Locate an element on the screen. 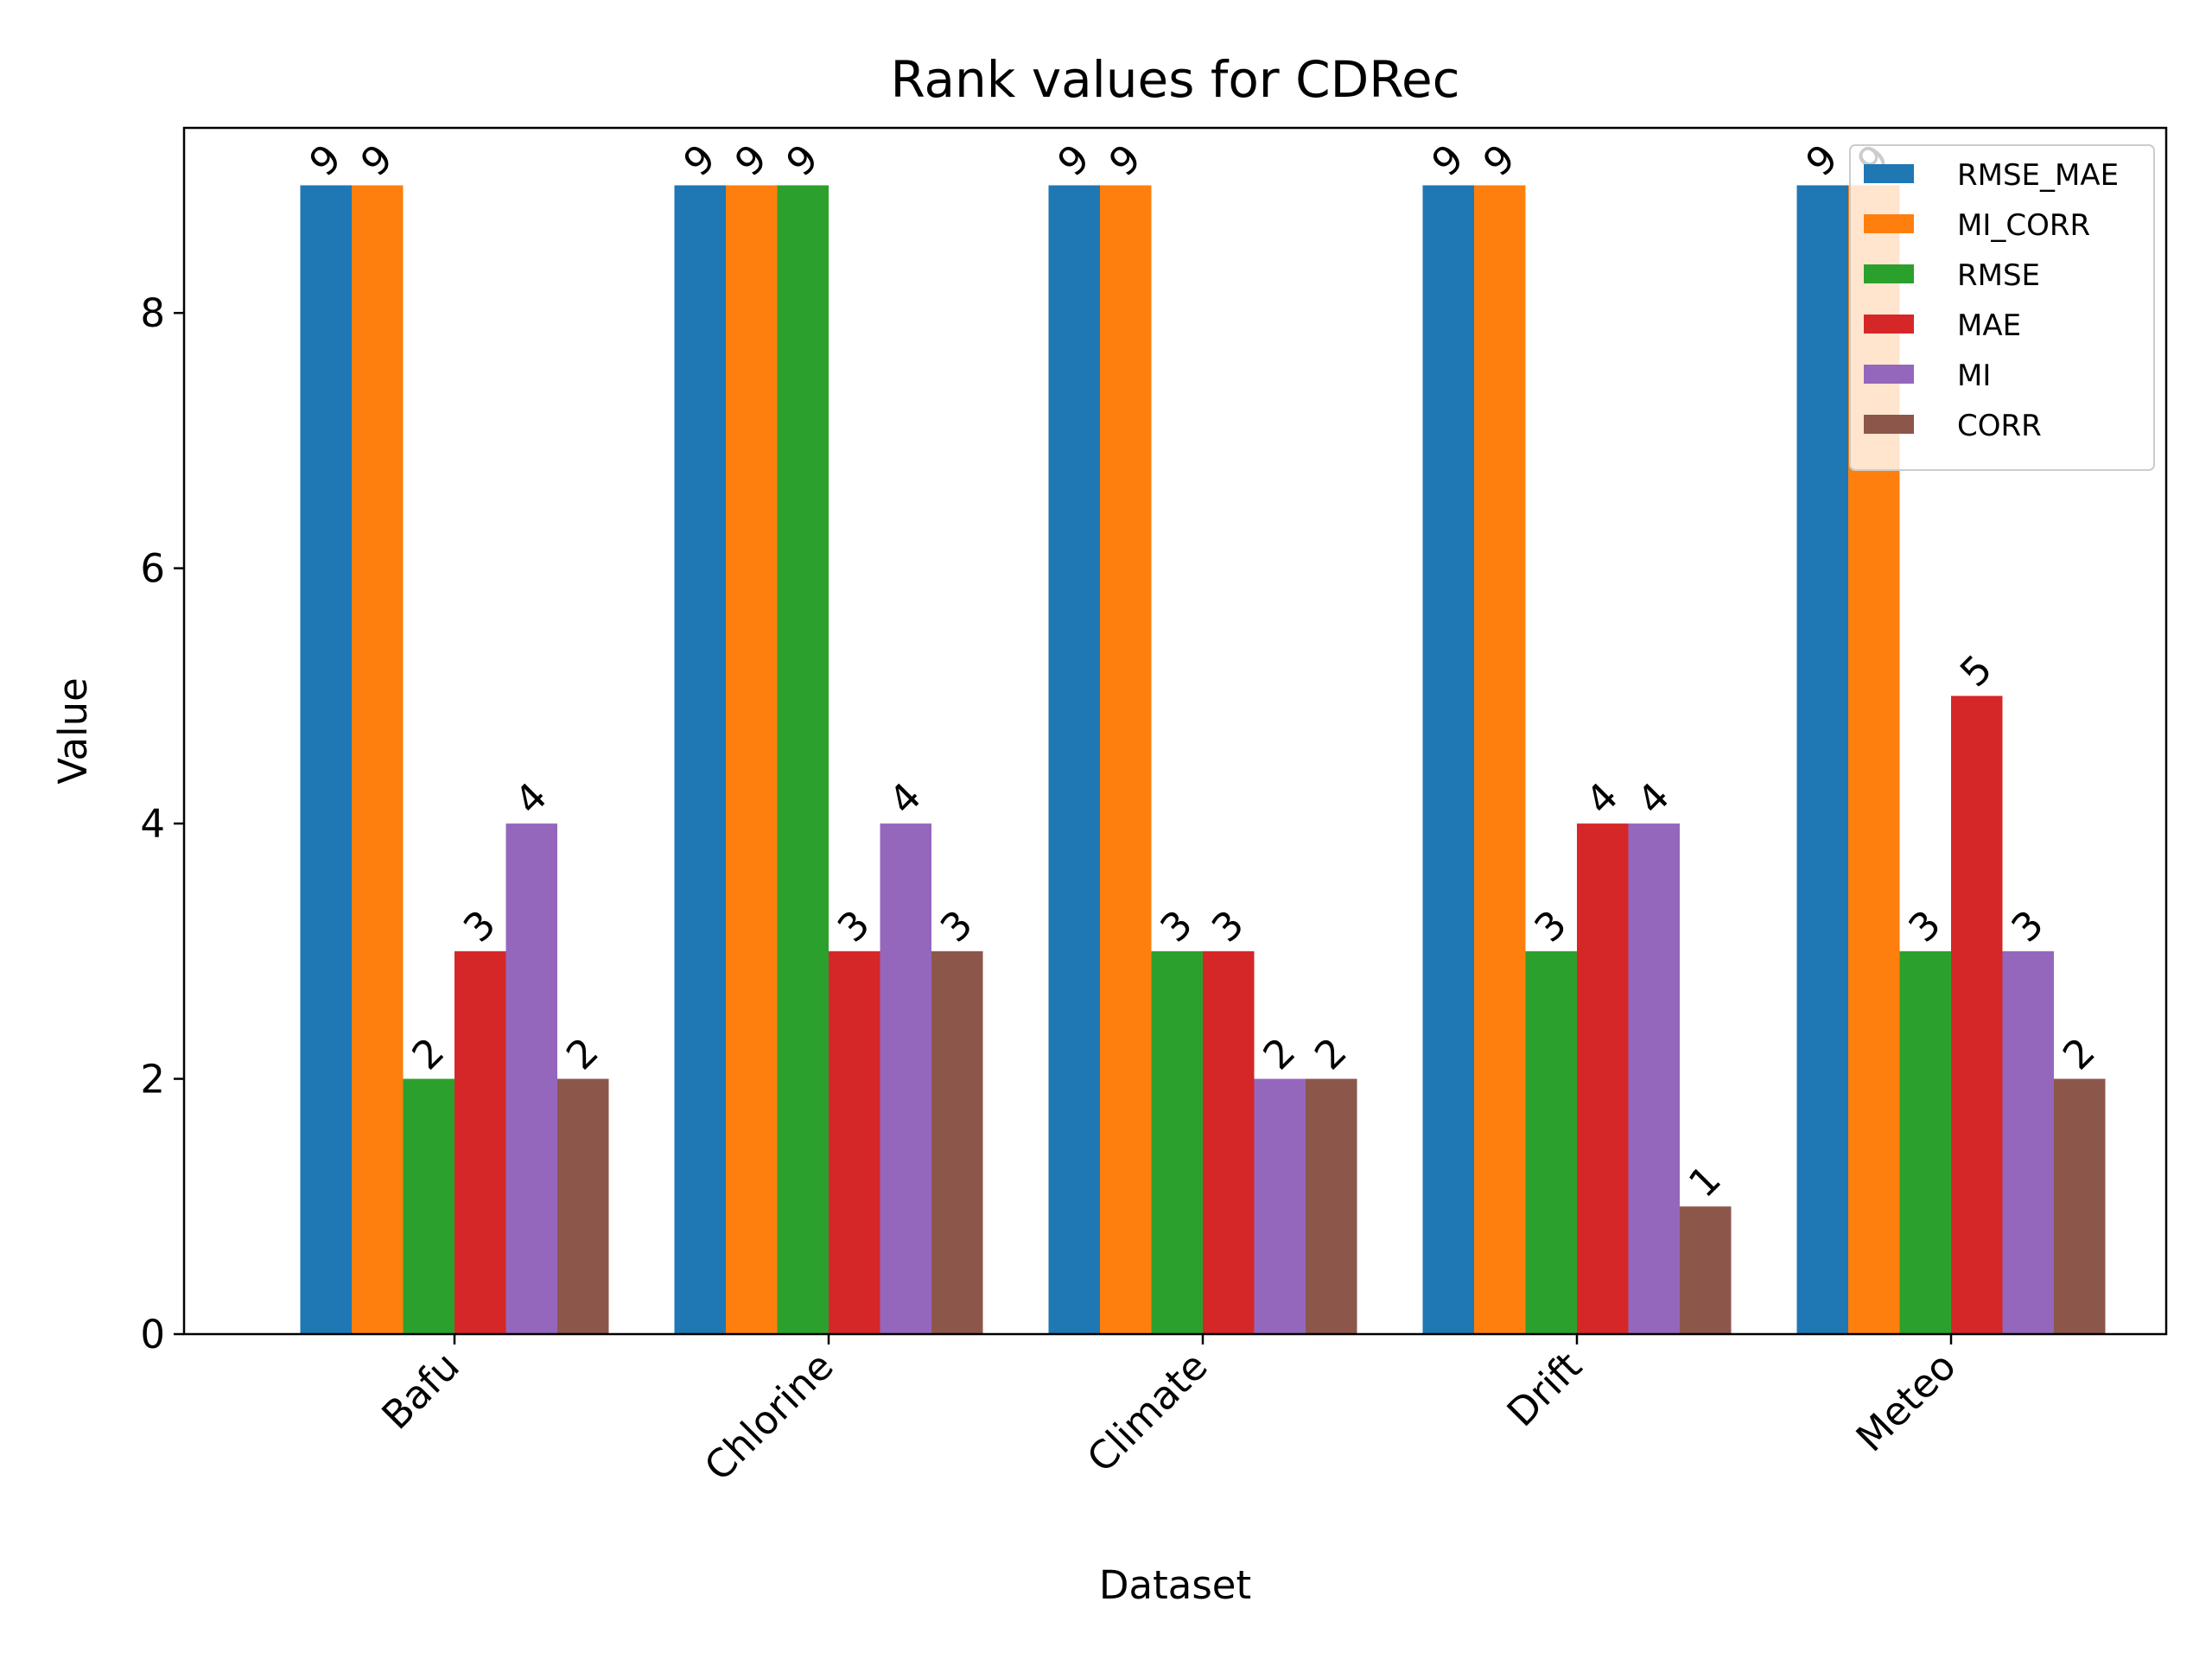 The width and height of the screenshot is (2212, 1659). bar-bafu-mi-corr is located at coordinates (378, 760).